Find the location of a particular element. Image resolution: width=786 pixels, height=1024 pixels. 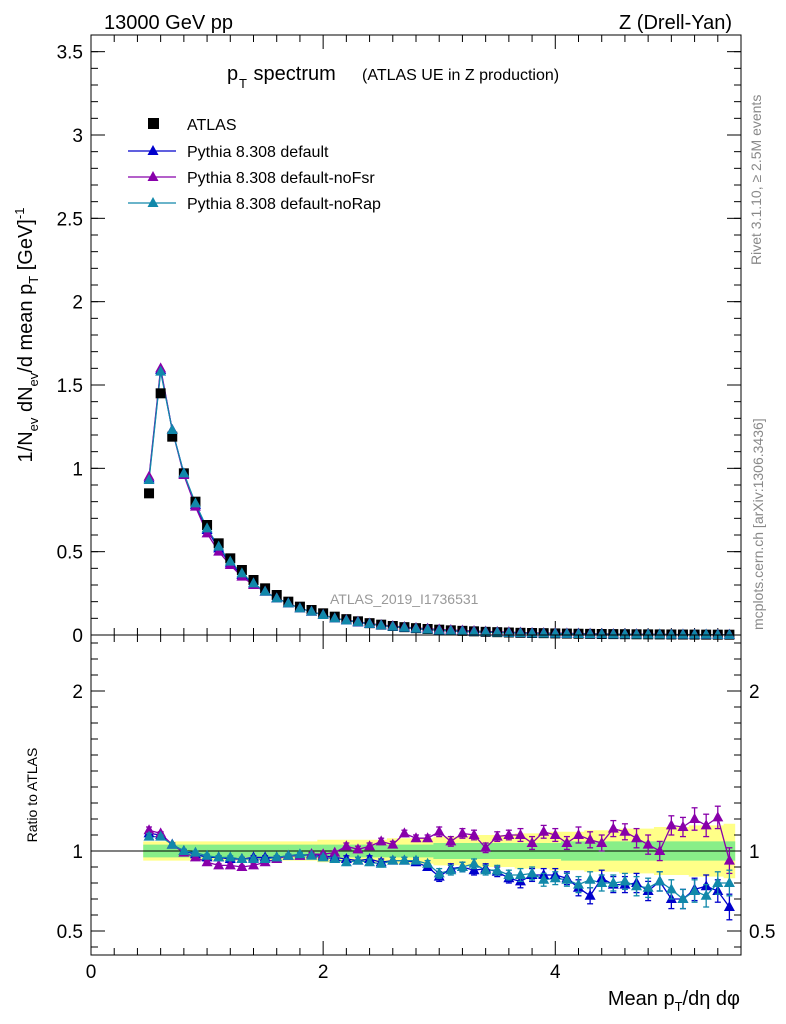

analysis-label: ATLAS_2019_I1736531 is located at coordinates (404, 599).